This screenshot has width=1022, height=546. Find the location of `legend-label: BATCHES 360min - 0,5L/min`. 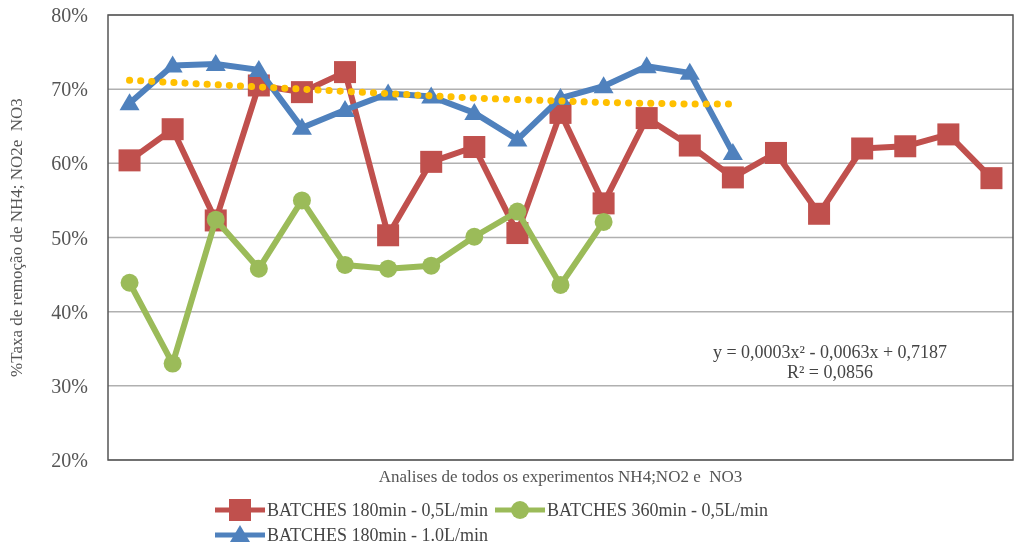

legend-label: BATCHES 360min - 0,5L/min is located at coordinates (658, 510).